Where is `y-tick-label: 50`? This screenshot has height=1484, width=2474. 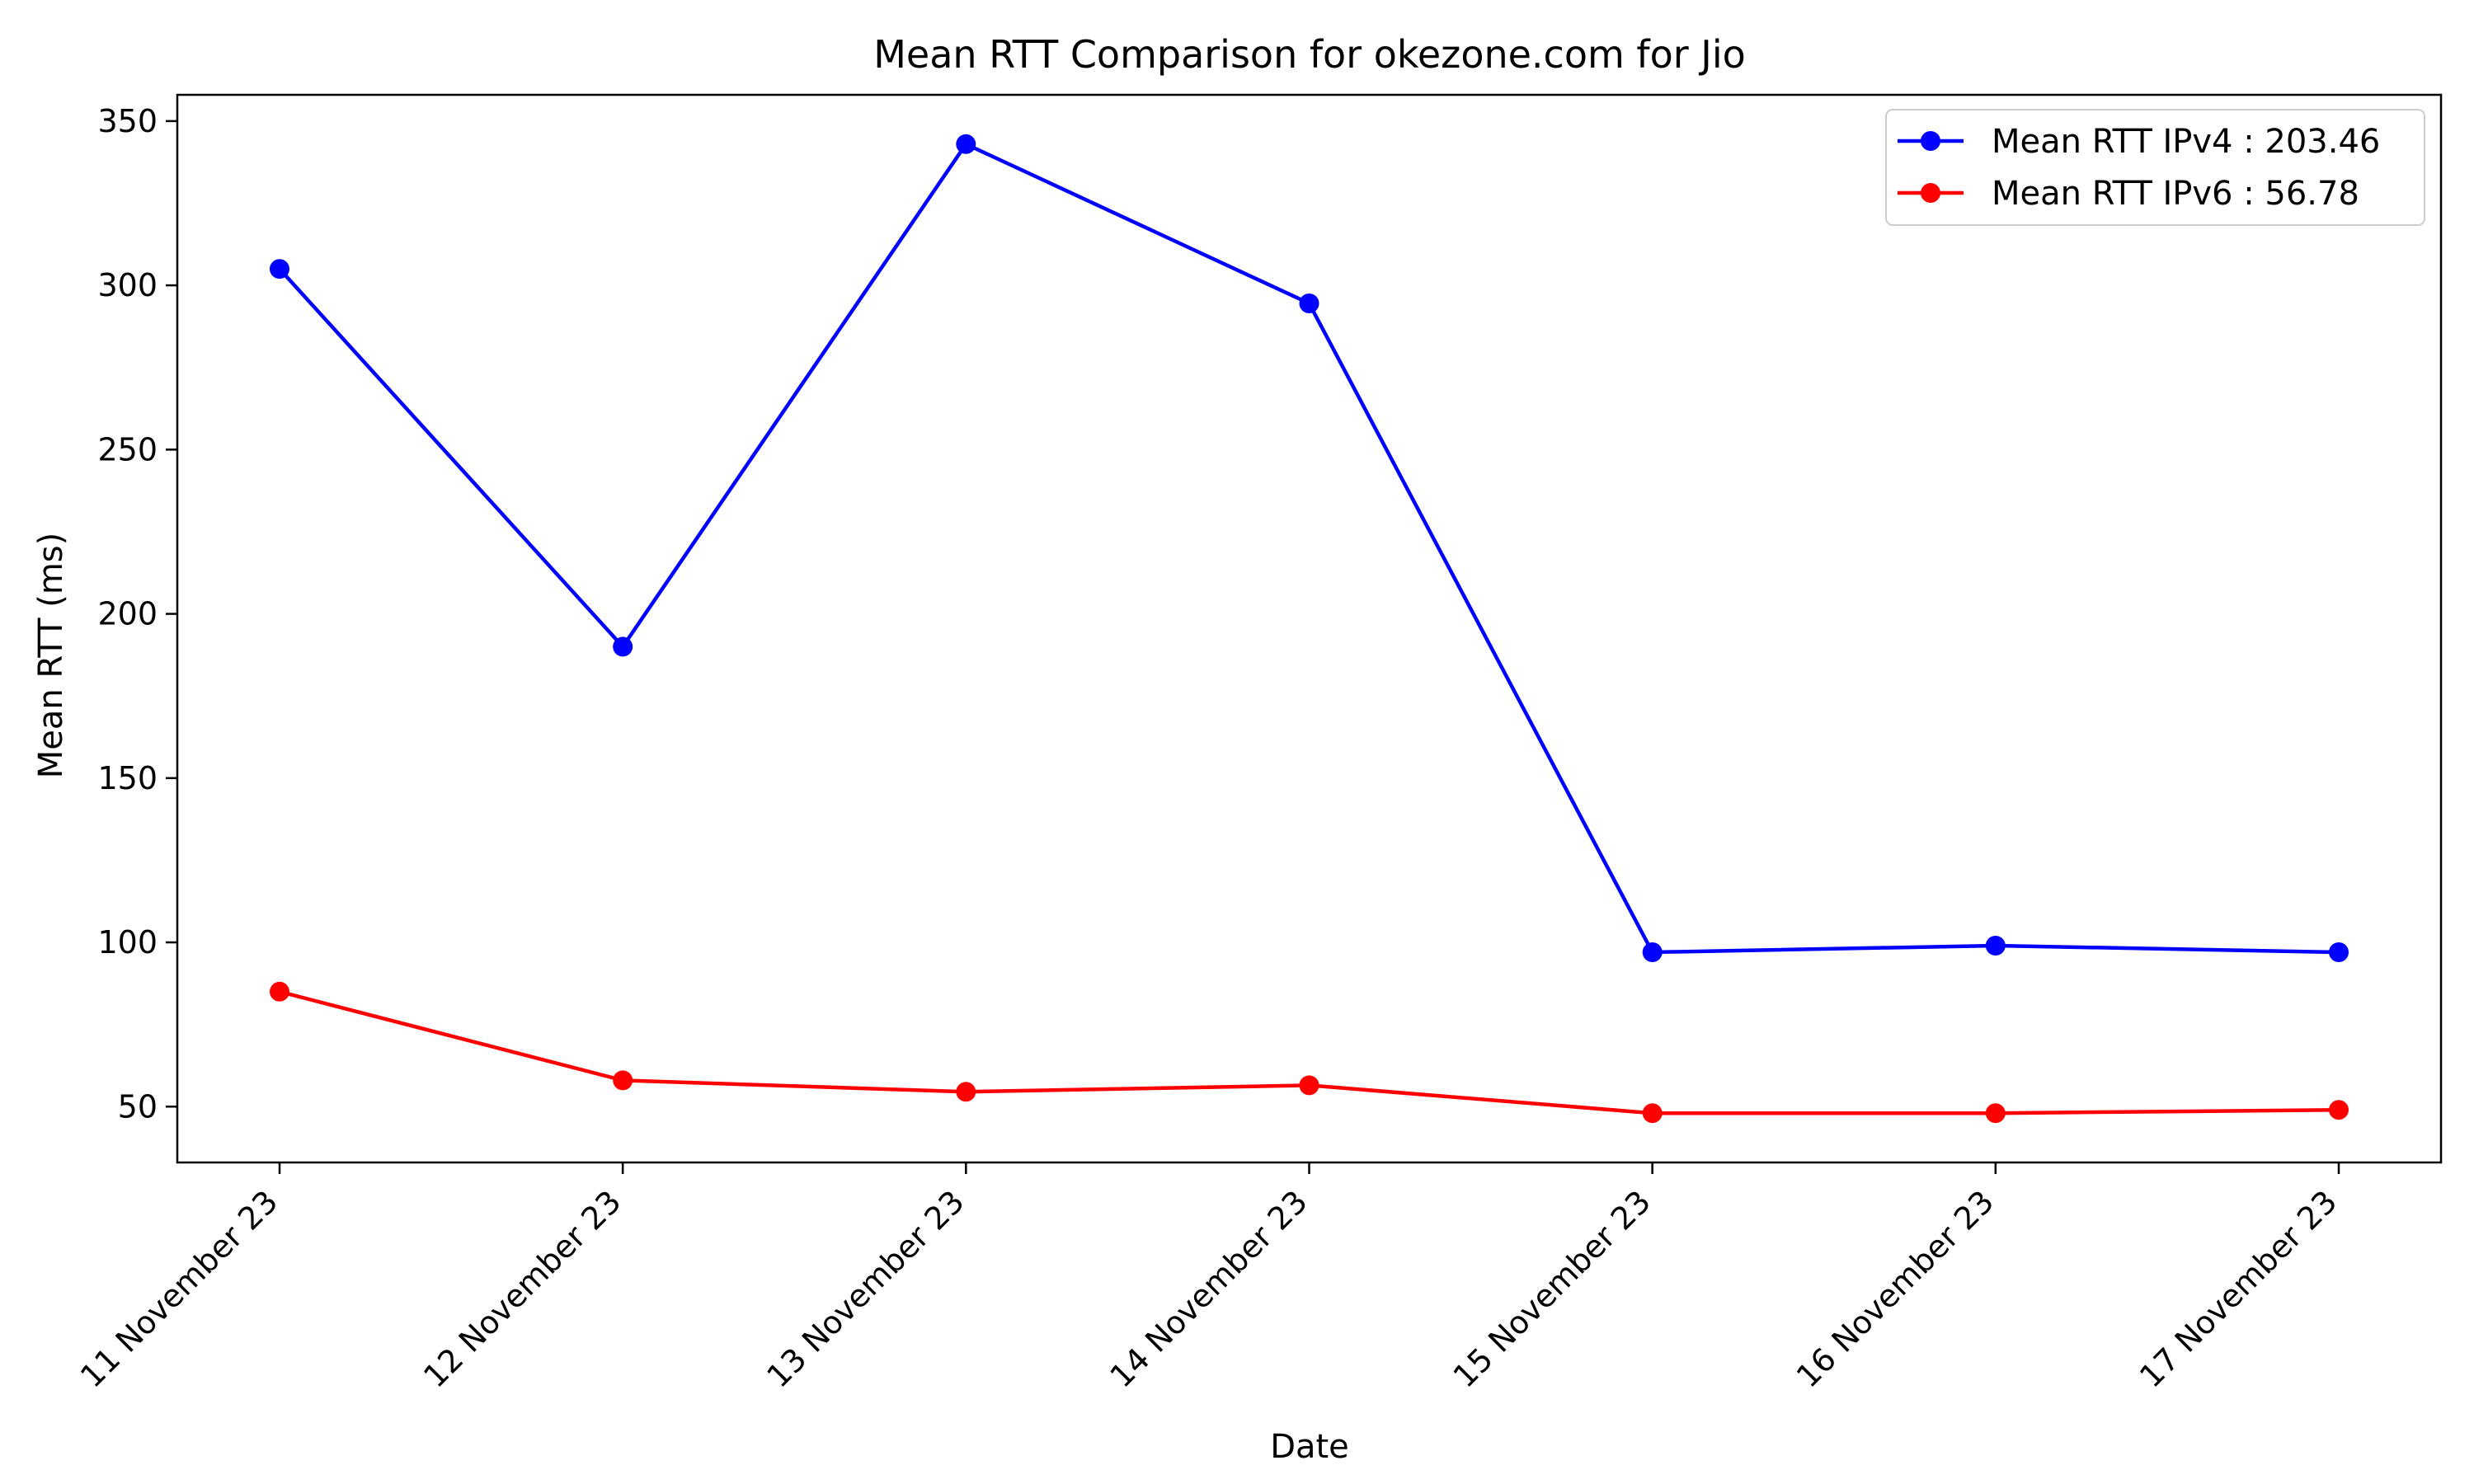 y-tick-label: 50 is located at coordinates (138, 1106).